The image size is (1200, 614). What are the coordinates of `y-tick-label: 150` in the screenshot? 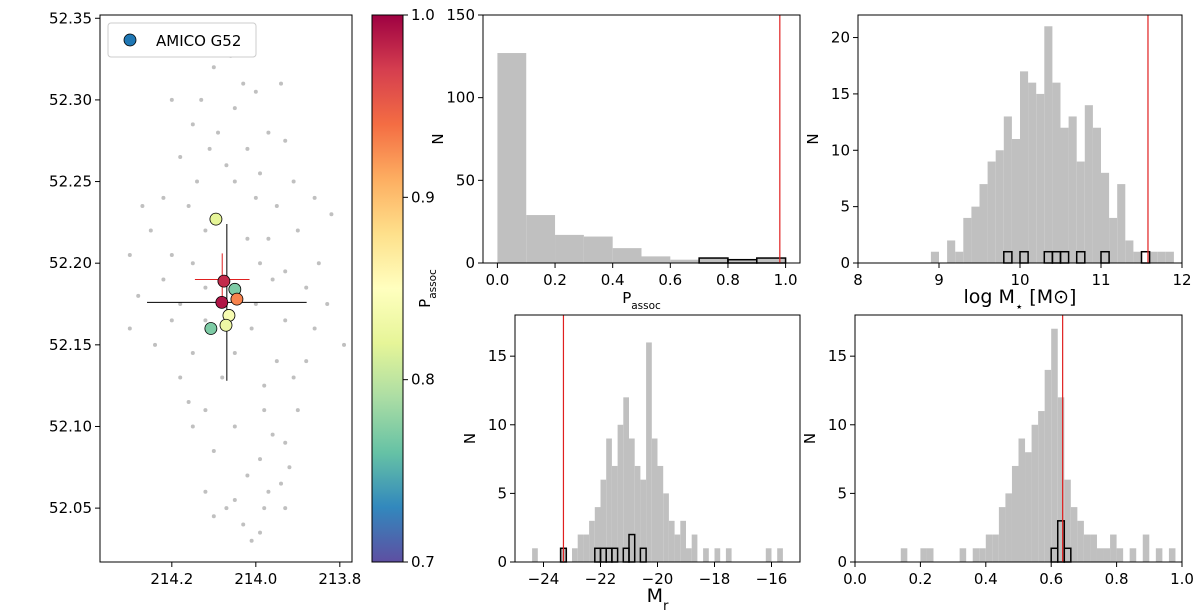 It's located at (460, 15).